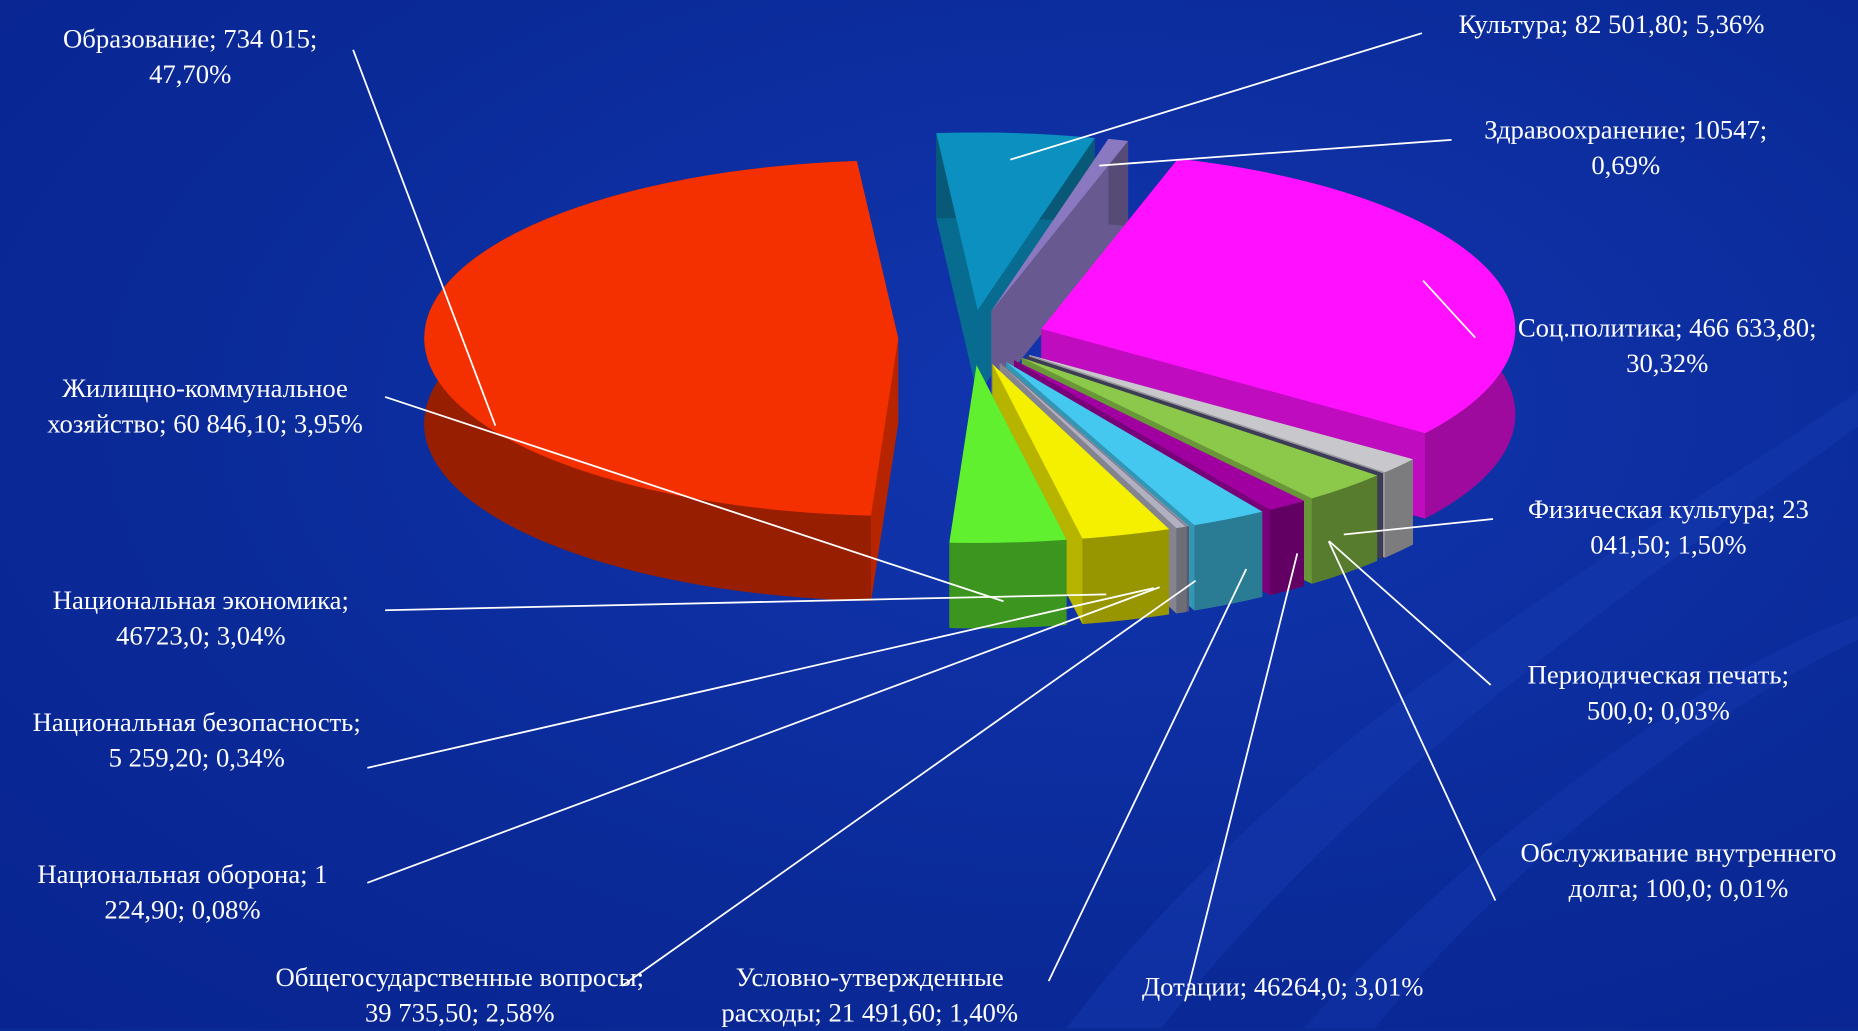  What do you see at coordinates (1658, 693) in the screenshot?
I see `slice-label: Периодическая печать; 500,0; 0,03%` at bounding box center [1658, 693].